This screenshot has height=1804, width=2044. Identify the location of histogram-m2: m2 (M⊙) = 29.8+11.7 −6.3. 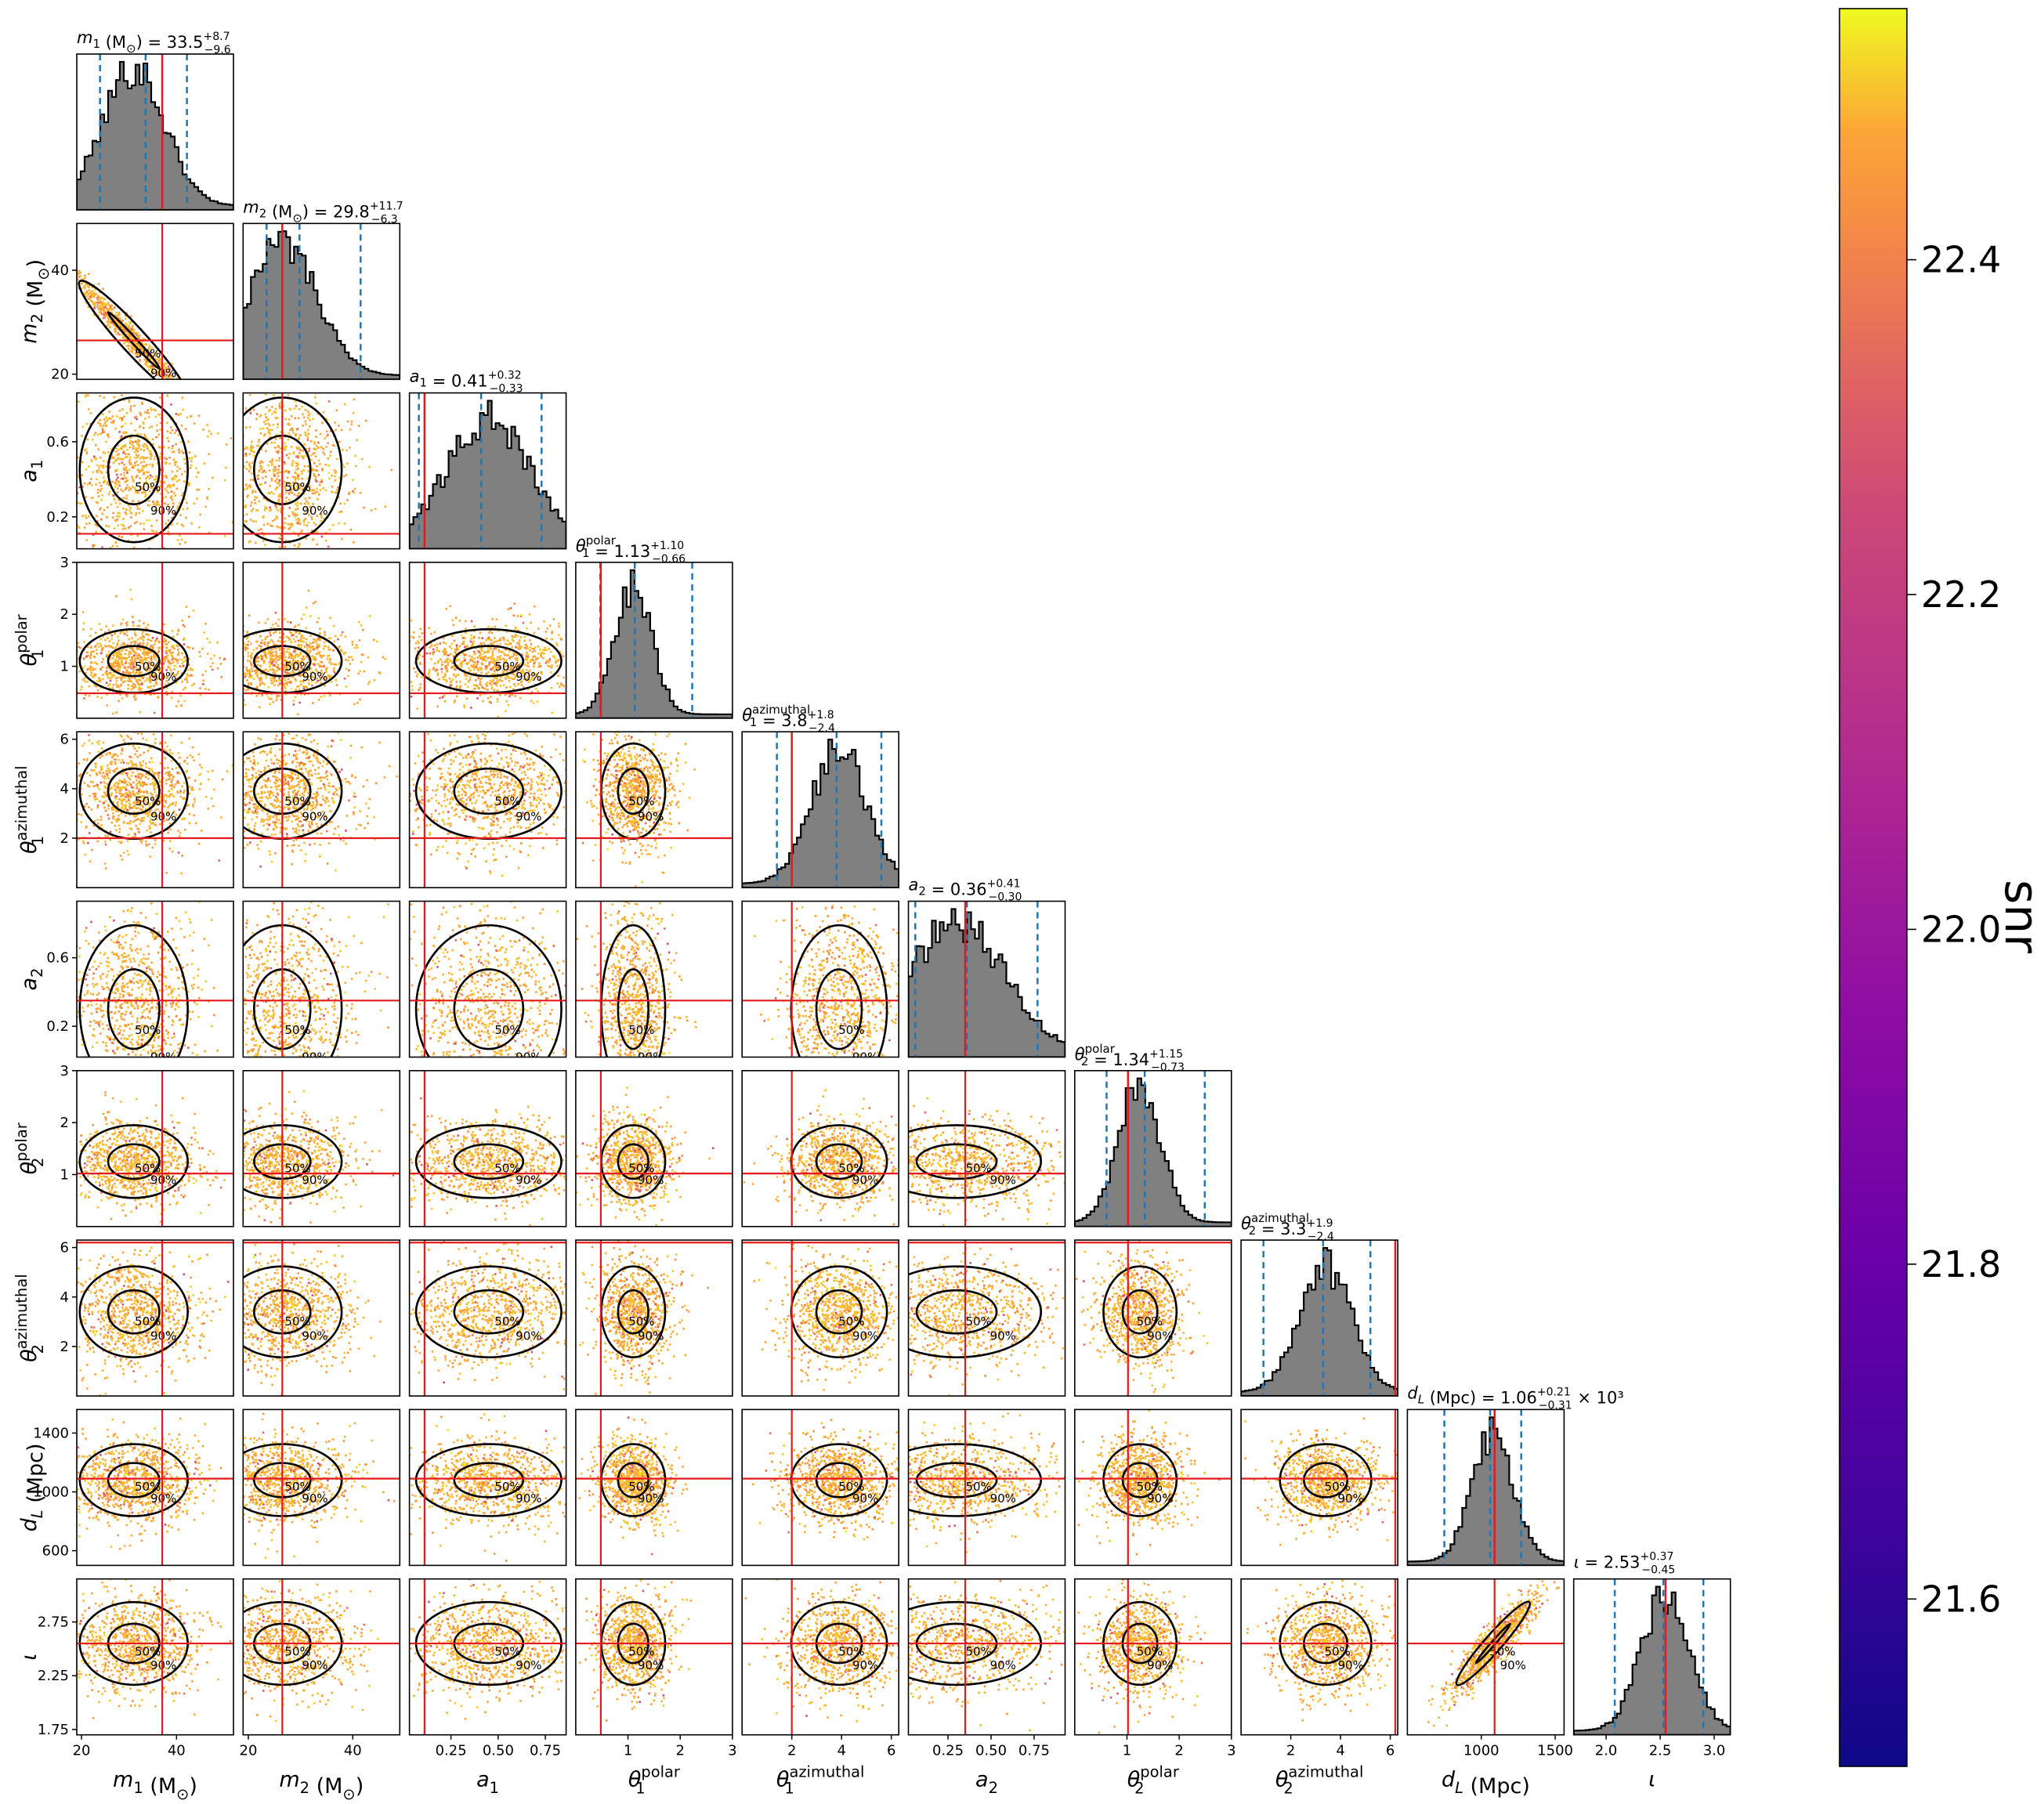
(322, 289).